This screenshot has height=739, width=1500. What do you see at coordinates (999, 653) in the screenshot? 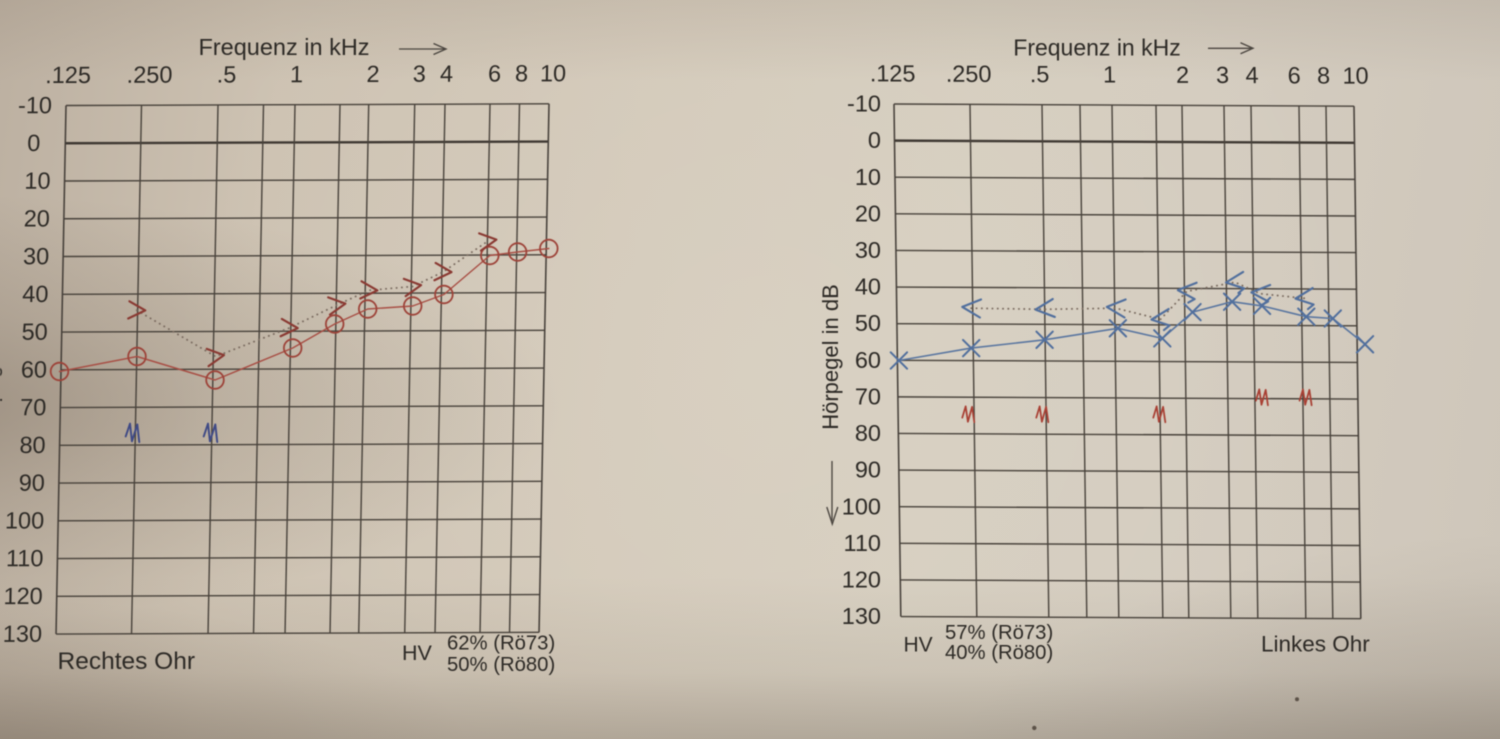
I see `svg-text: 40% (Rö80)` at bounding box center [999, 653].